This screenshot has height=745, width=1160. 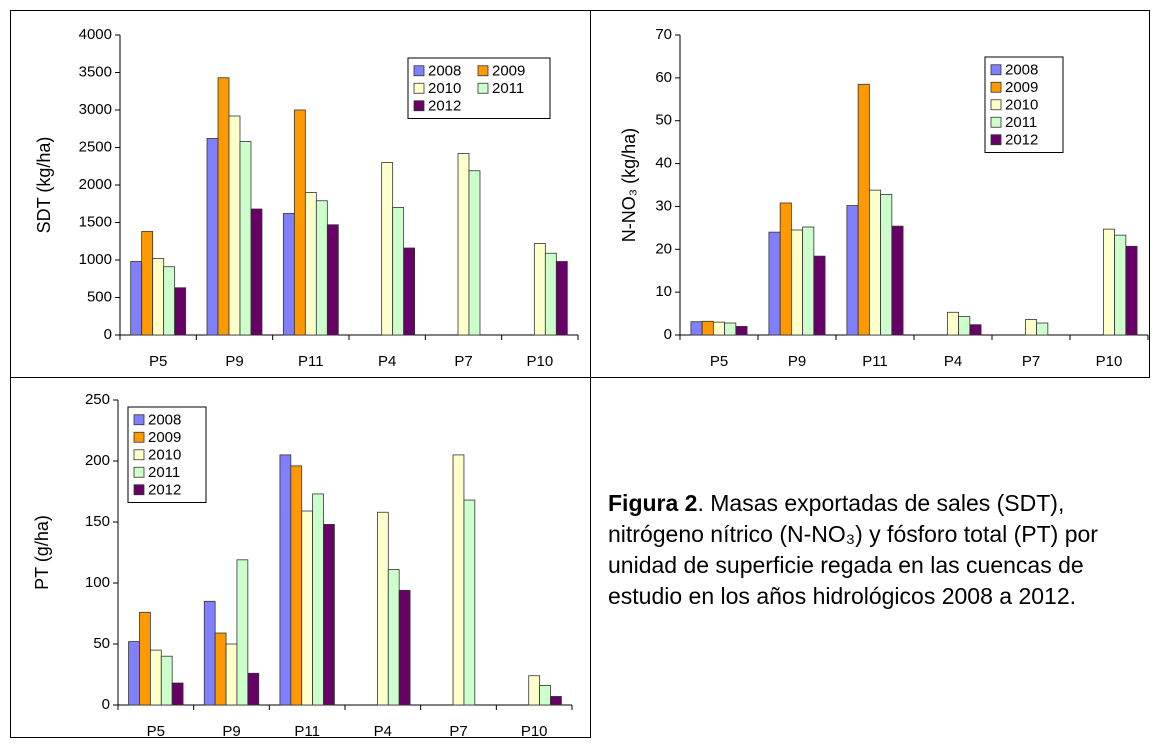 What do you see at coordinates (95, 146) in the screenshot?
I see `y-tick-label: 2500` at bounding box center [95, 146].